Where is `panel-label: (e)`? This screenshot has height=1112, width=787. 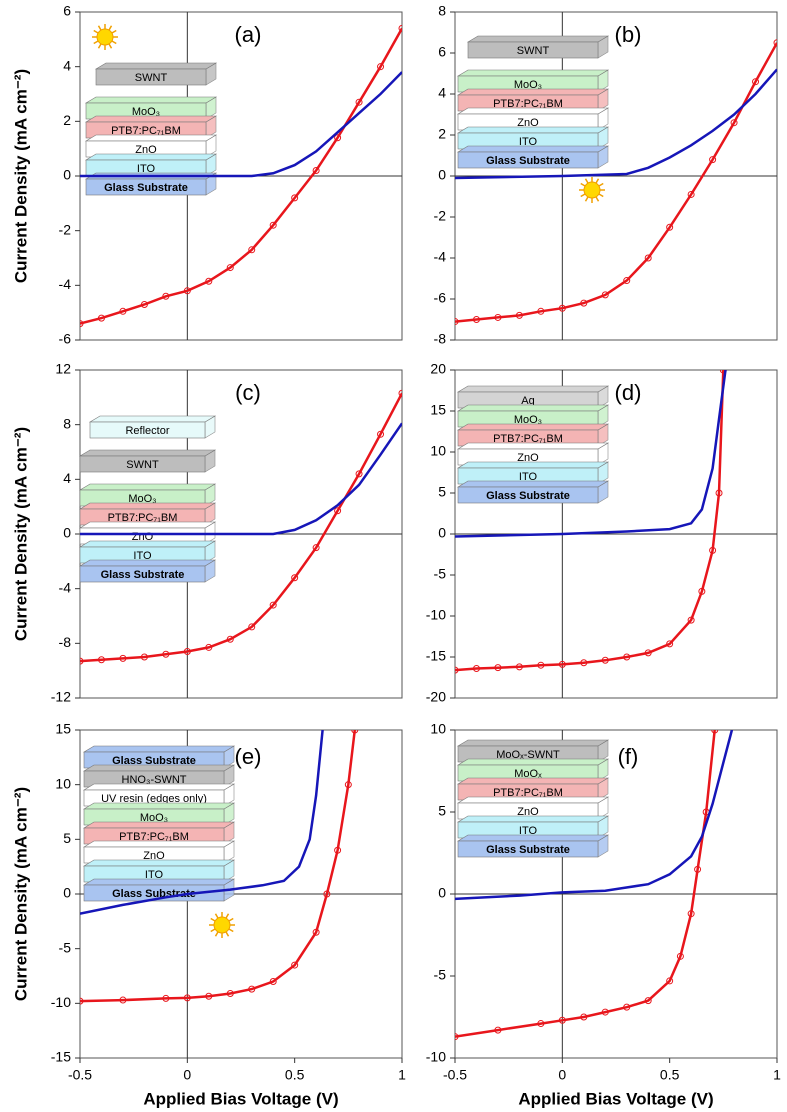
panel-label: (e) is located at coordinates (248, 756).